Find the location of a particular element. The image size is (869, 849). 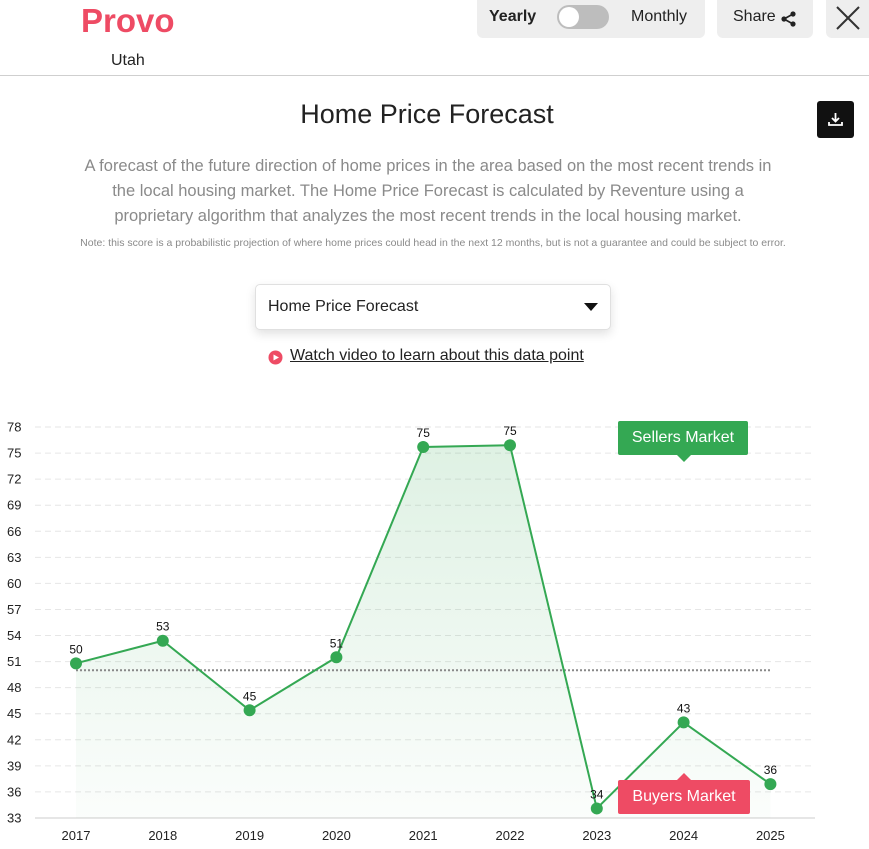

toggle-label-yearly: Yearly is located at coordinates (513, 16).